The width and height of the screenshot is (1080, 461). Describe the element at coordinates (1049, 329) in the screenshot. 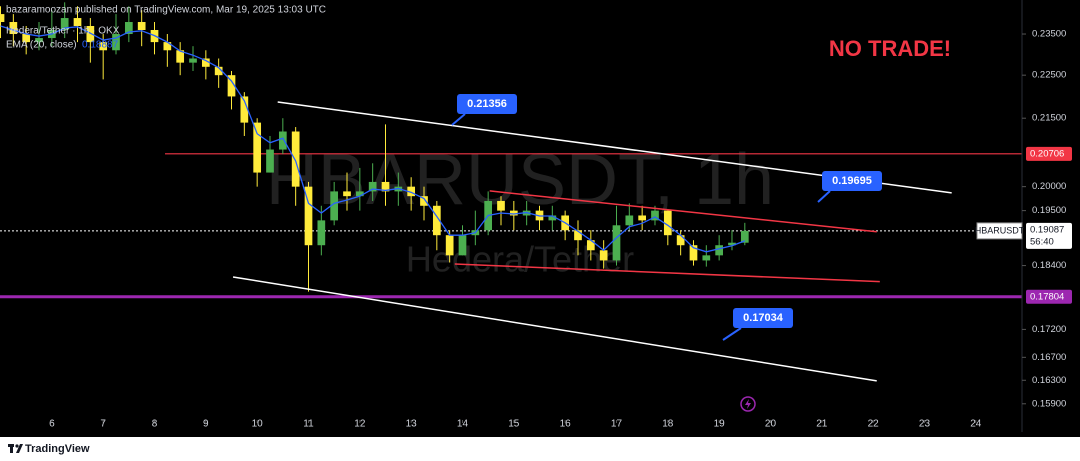

I see `y-tick-label: 0.17200` at that location.